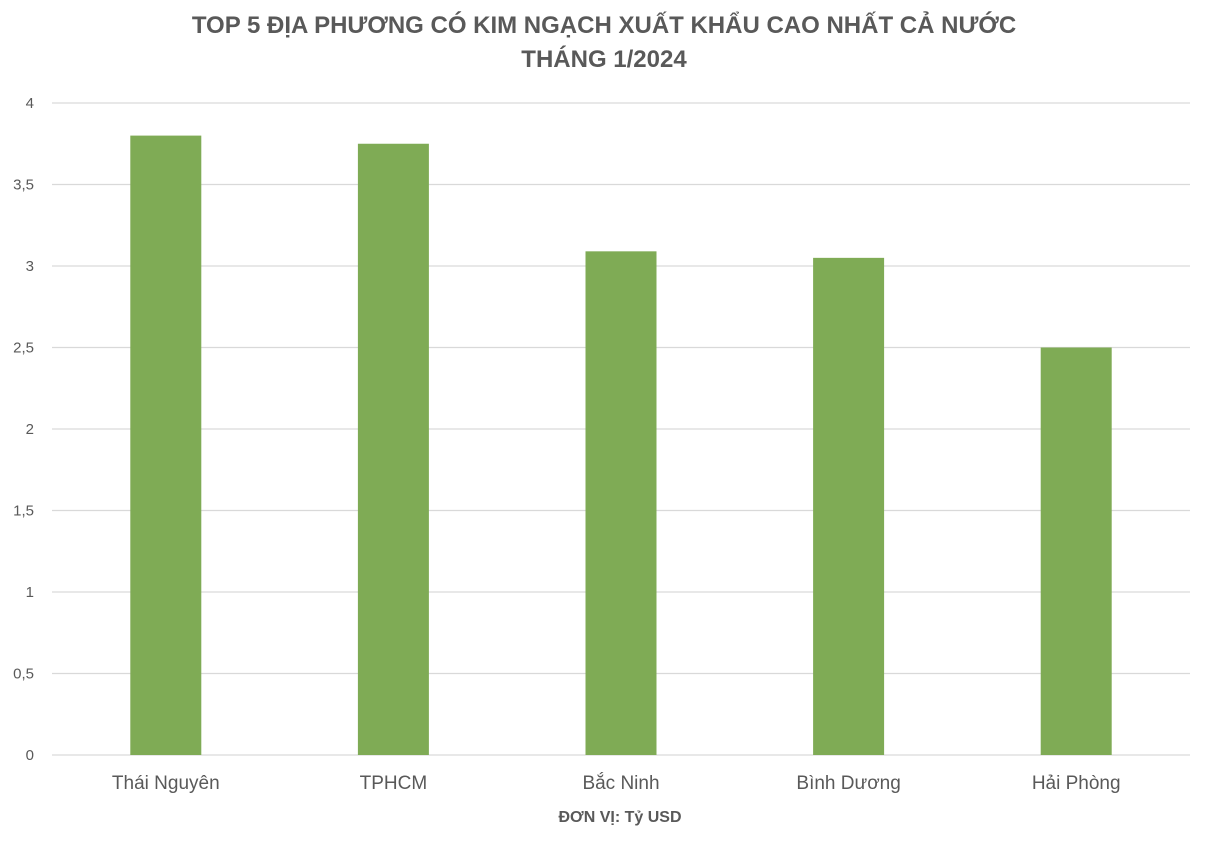 Image resolution: width=1208 pixels, height=846 pixels. Describe the element at coordinates (23, 185) in the screenshot. I see `y-tick-label: 3,5` at that location.